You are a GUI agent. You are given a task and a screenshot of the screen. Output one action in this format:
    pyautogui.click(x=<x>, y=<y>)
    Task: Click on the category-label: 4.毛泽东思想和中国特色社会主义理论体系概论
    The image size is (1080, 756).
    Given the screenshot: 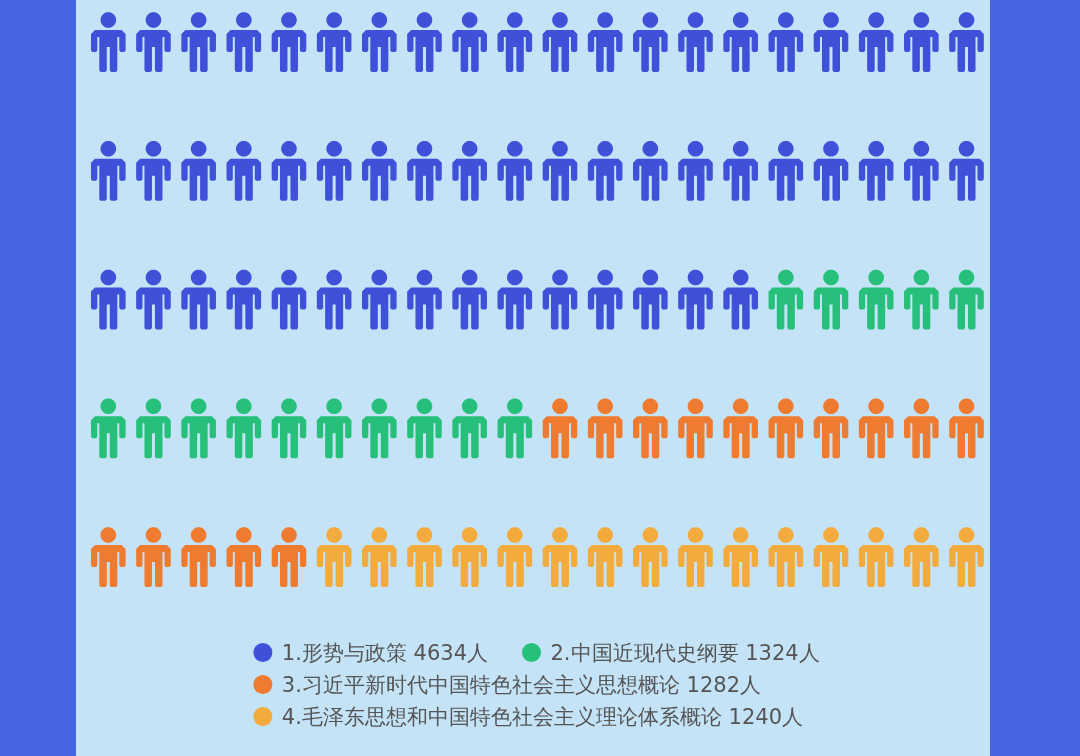 What is the action you would take?
    pyautogui.click(x=501, y=716)
    